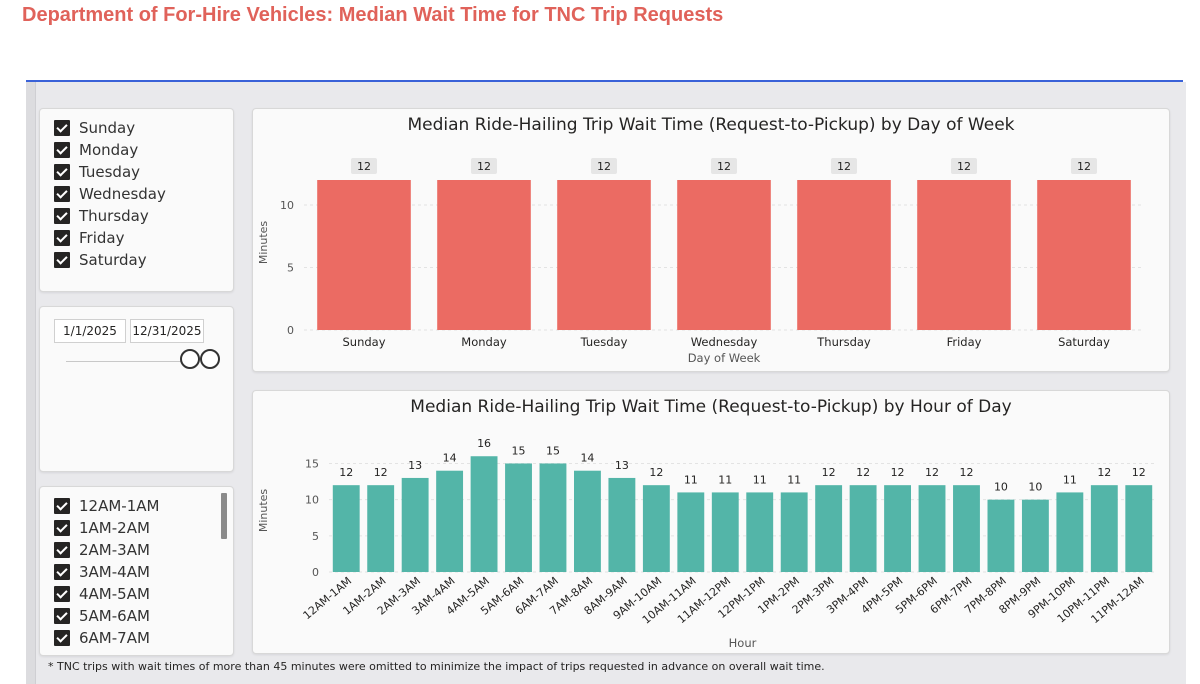 This screenshot has height=684, width=1200. Describe the element at coordinates (114, 616) in the screenshot. I see `hour-slicer-option-label: 5AM-6AM` at that location.